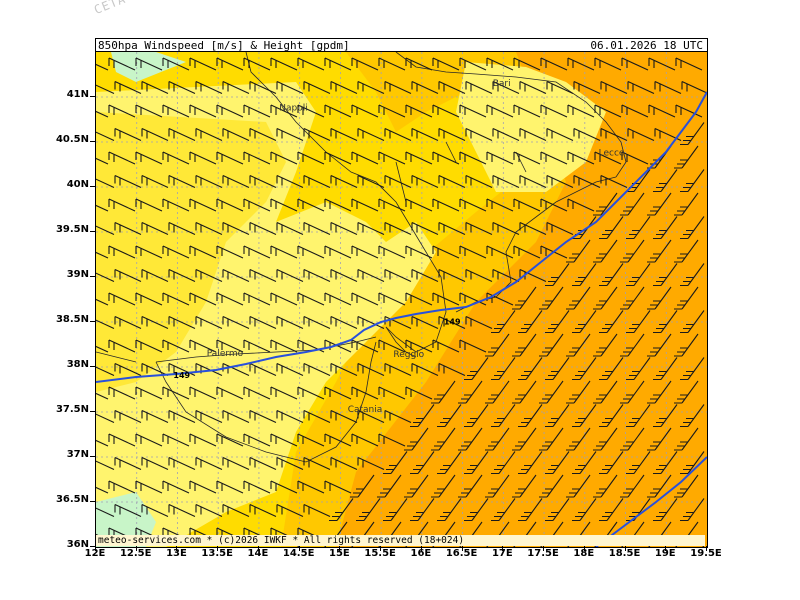  I want to click on contour-label: 149, so click(181, 375).